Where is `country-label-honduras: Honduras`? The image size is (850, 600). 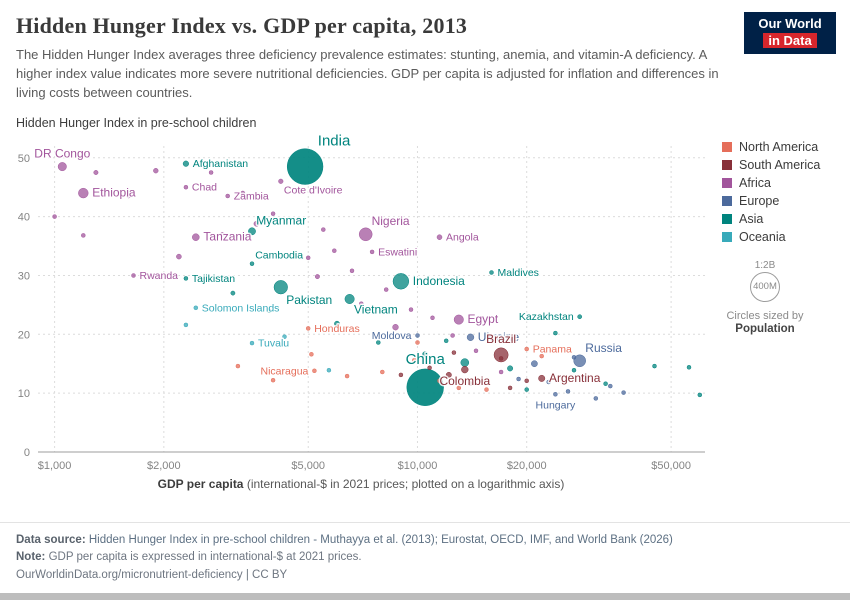
country-label-honduras: Honduras is located at coordinates (337, 328).